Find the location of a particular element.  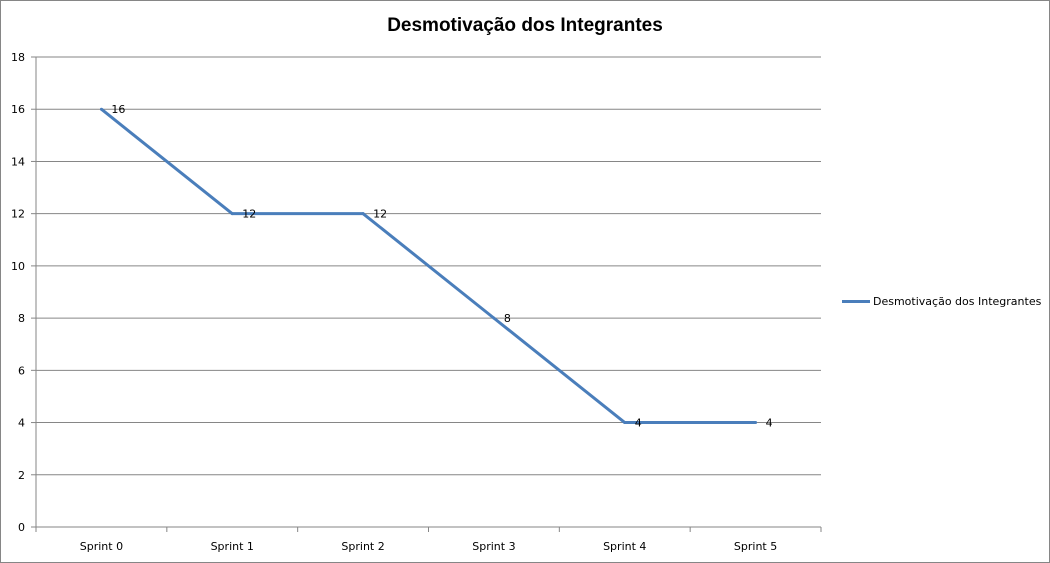

y-tick-label: 6 is located at coordinates (21, 370).